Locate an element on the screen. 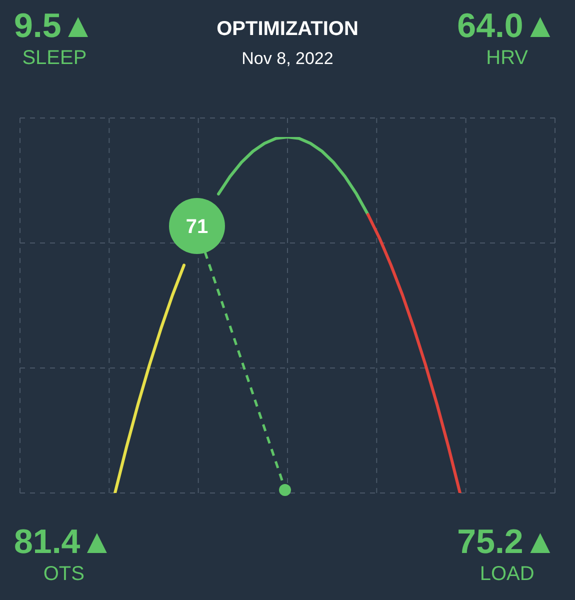 Image resolution: width=575 pixels, height=600 pixels. chart-title: OPTIMIZATION is located at coordinates (287, 29).